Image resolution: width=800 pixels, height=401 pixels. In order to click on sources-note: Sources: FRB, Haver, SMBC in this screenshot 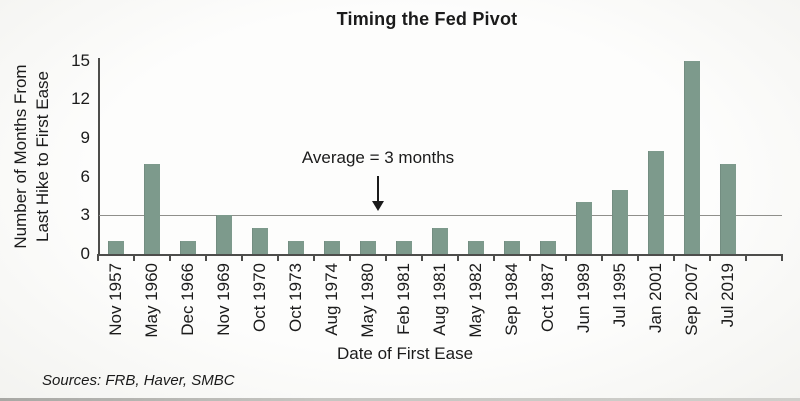, I will do `click(138, 380)`.